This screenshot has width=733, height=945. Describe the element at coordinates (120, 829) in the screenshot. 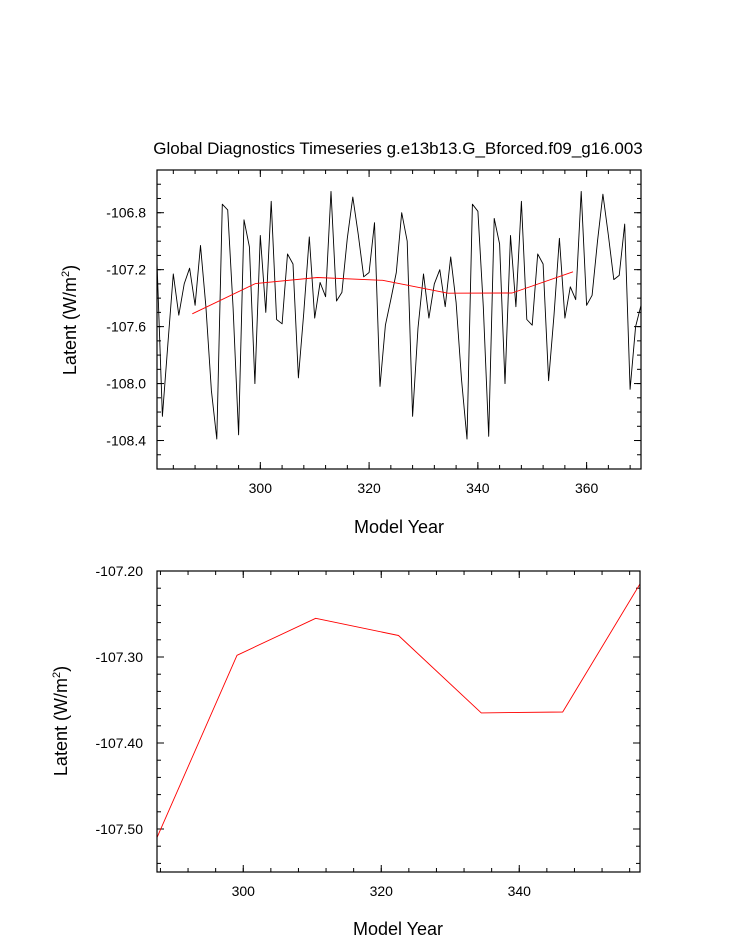

I see `y-tick-label: -107.50` at that location.